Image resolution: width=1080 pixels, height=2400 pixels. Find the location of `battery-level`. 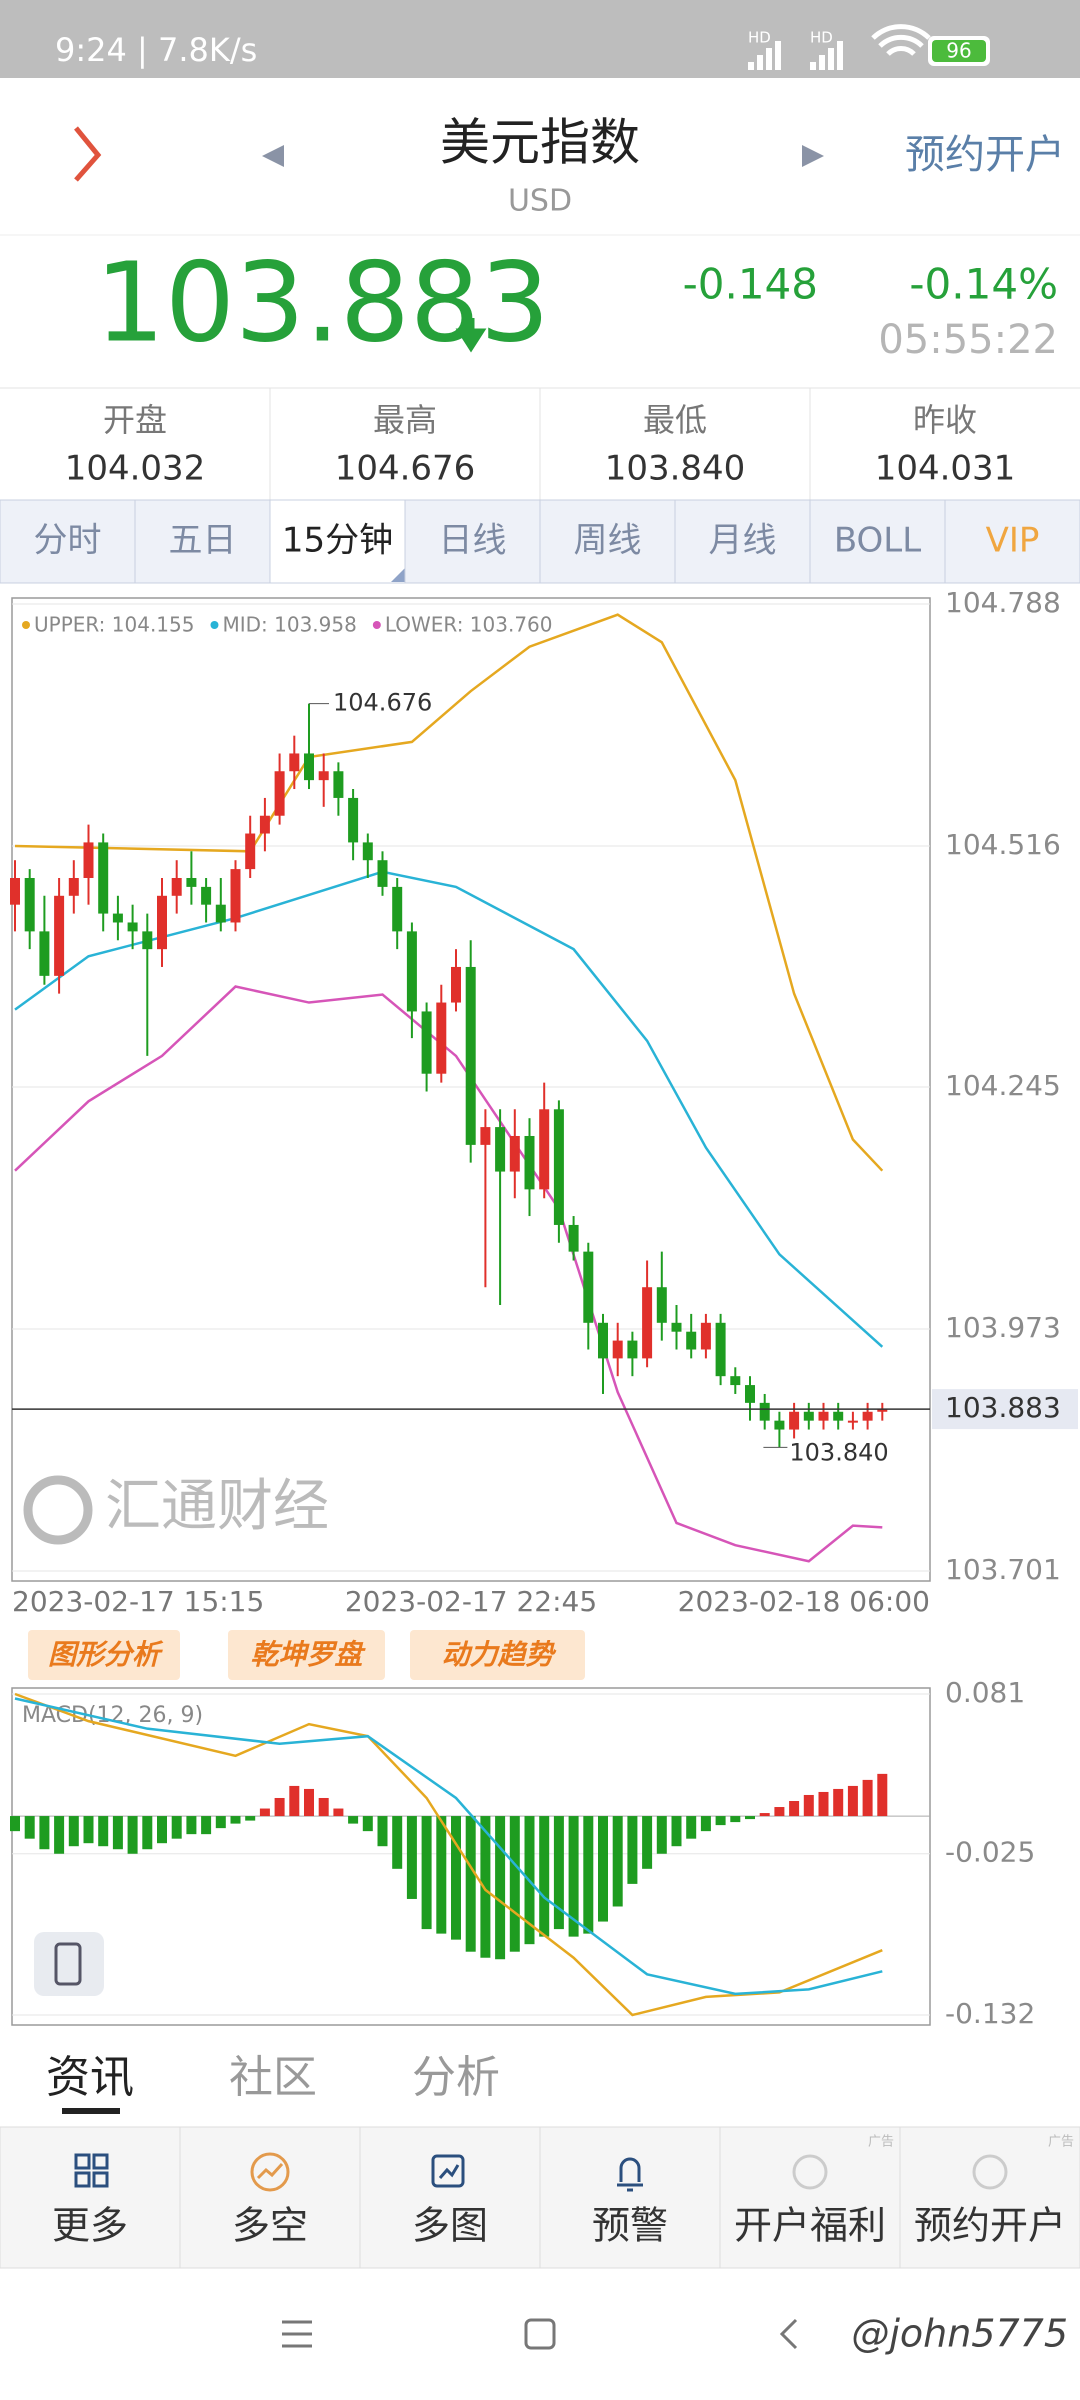

battery-level is located at coordinates (959, 51).